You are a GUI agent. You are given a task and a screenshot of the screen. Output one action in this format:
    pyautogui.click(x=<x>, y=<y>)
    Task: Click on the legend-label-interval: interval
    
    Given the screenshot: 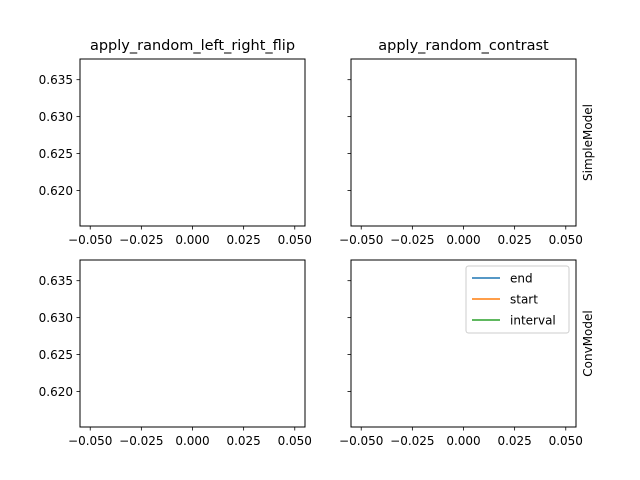 What is the action you would take?
    pyautogui.click(x=533, y=321)
    